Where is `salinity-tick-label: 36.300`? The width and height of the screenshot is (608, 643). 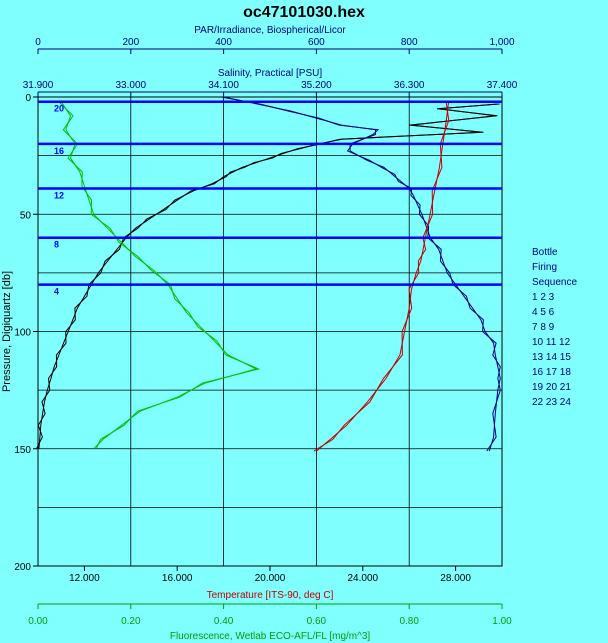
salinity-tick-label: 36.300 is located at coordinates (409, 85).